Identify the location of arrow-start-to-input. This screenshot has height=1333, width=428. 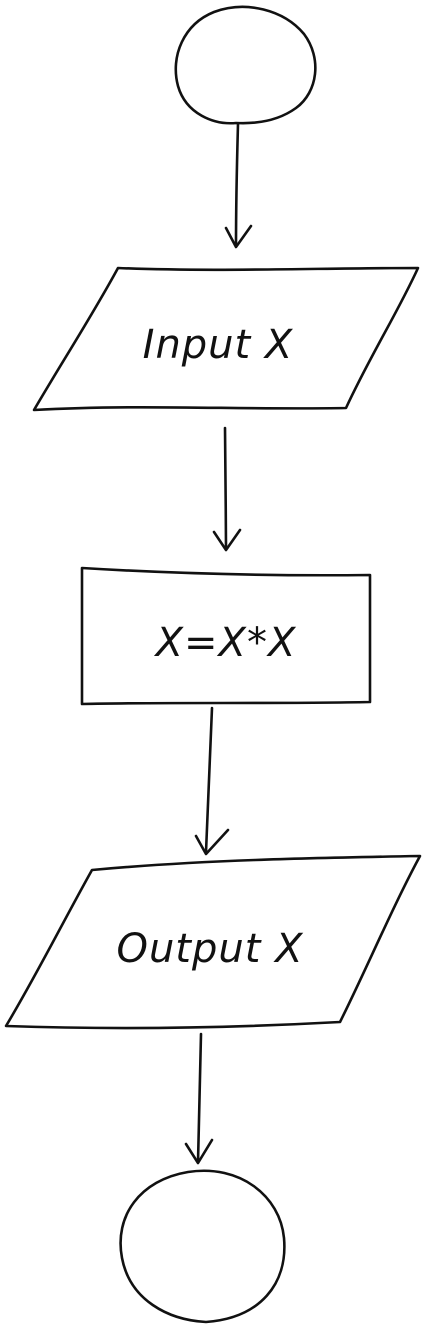
(238, 185).